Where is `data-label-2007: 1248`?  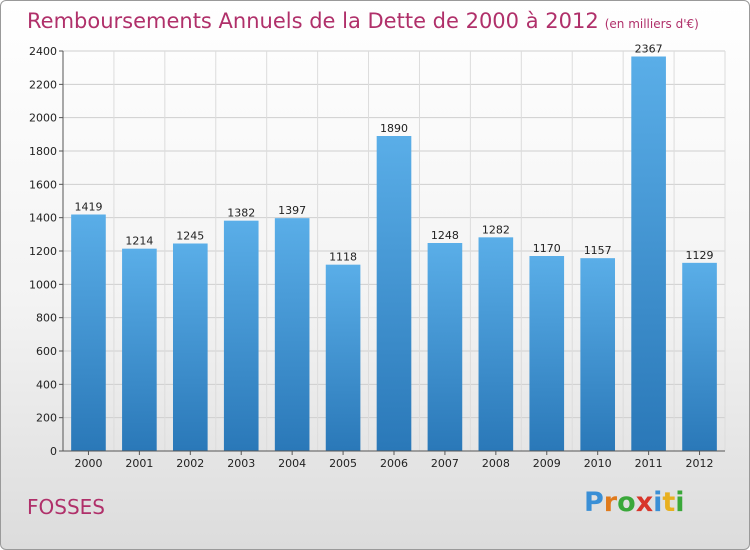 data-label-2007: 1248 is located at coordinates (445, 235).